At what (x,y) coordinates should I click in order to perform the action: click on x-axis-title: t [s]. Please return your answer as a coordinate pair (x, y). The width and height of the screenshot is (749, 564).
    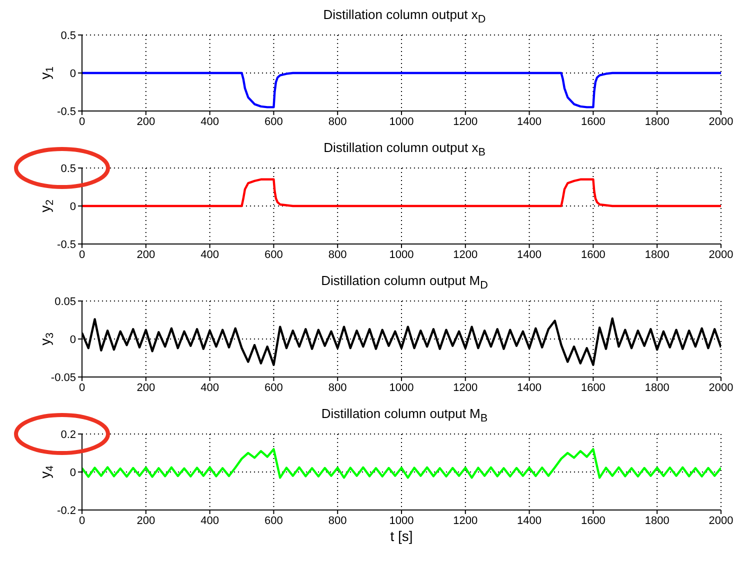
    Looking at the image, I should click on (401, 536).